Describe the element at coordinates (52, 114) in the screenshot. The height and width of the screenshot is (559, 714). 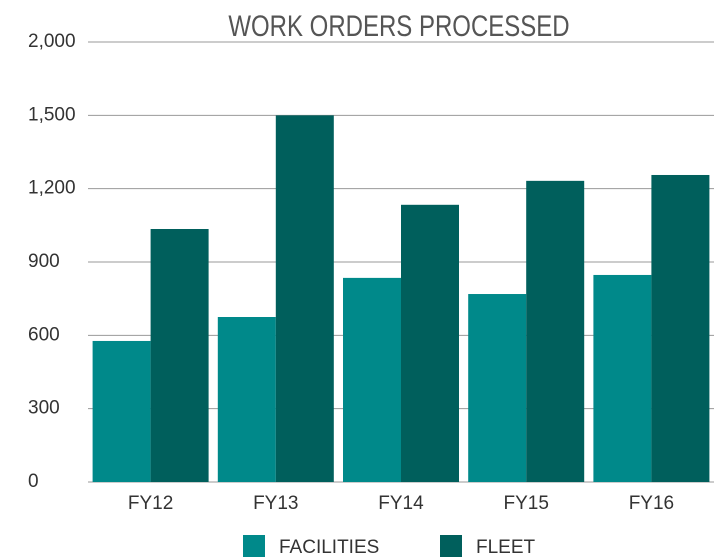
I see `y-tick-label: 1,500` at that location.